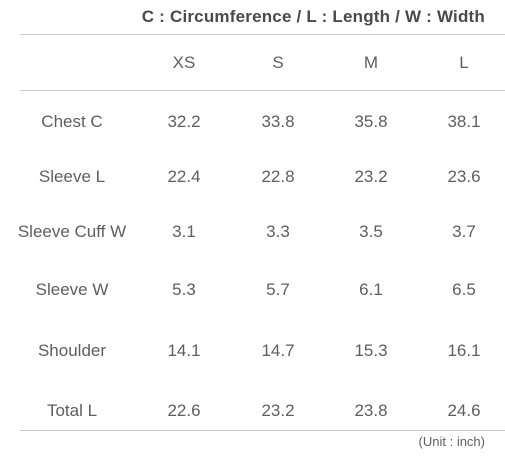  I want to click on measurement-value: 6.5, so click(464, 289).